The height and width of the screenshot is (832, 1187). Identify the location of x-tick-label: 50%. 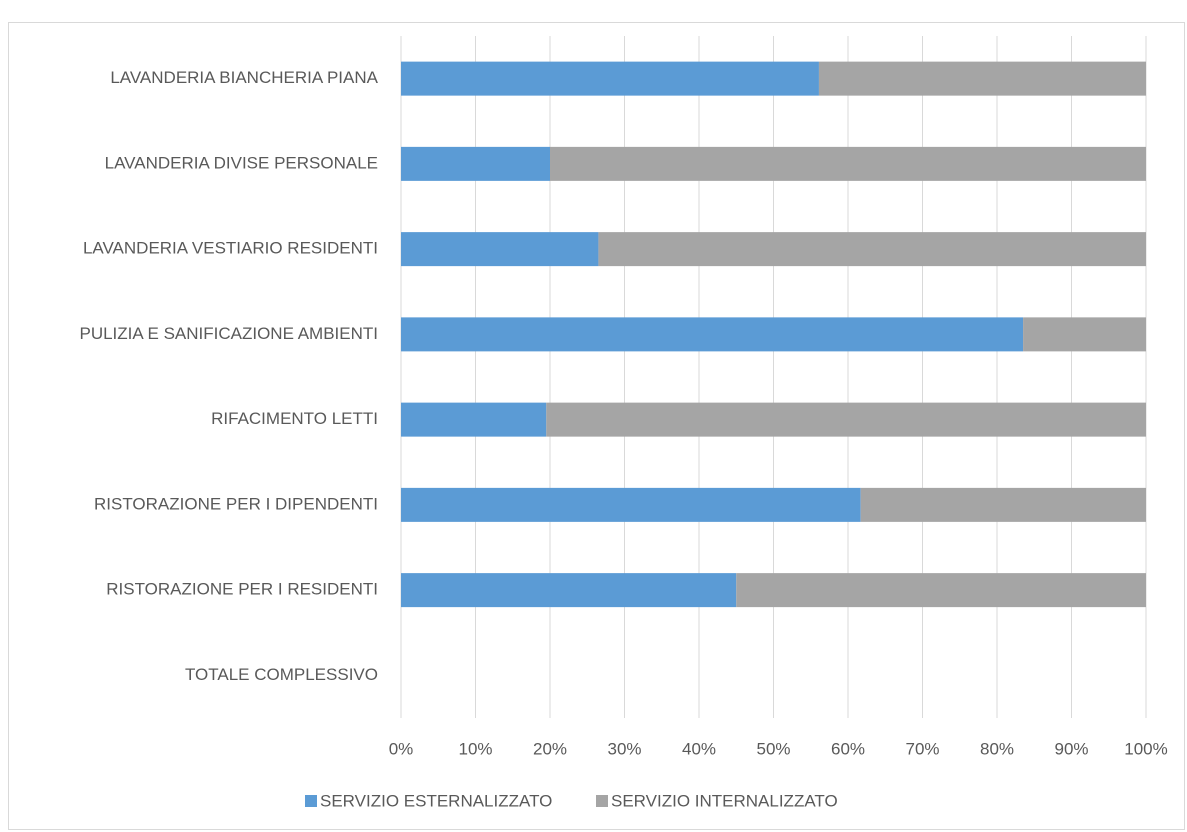
(773, 748).